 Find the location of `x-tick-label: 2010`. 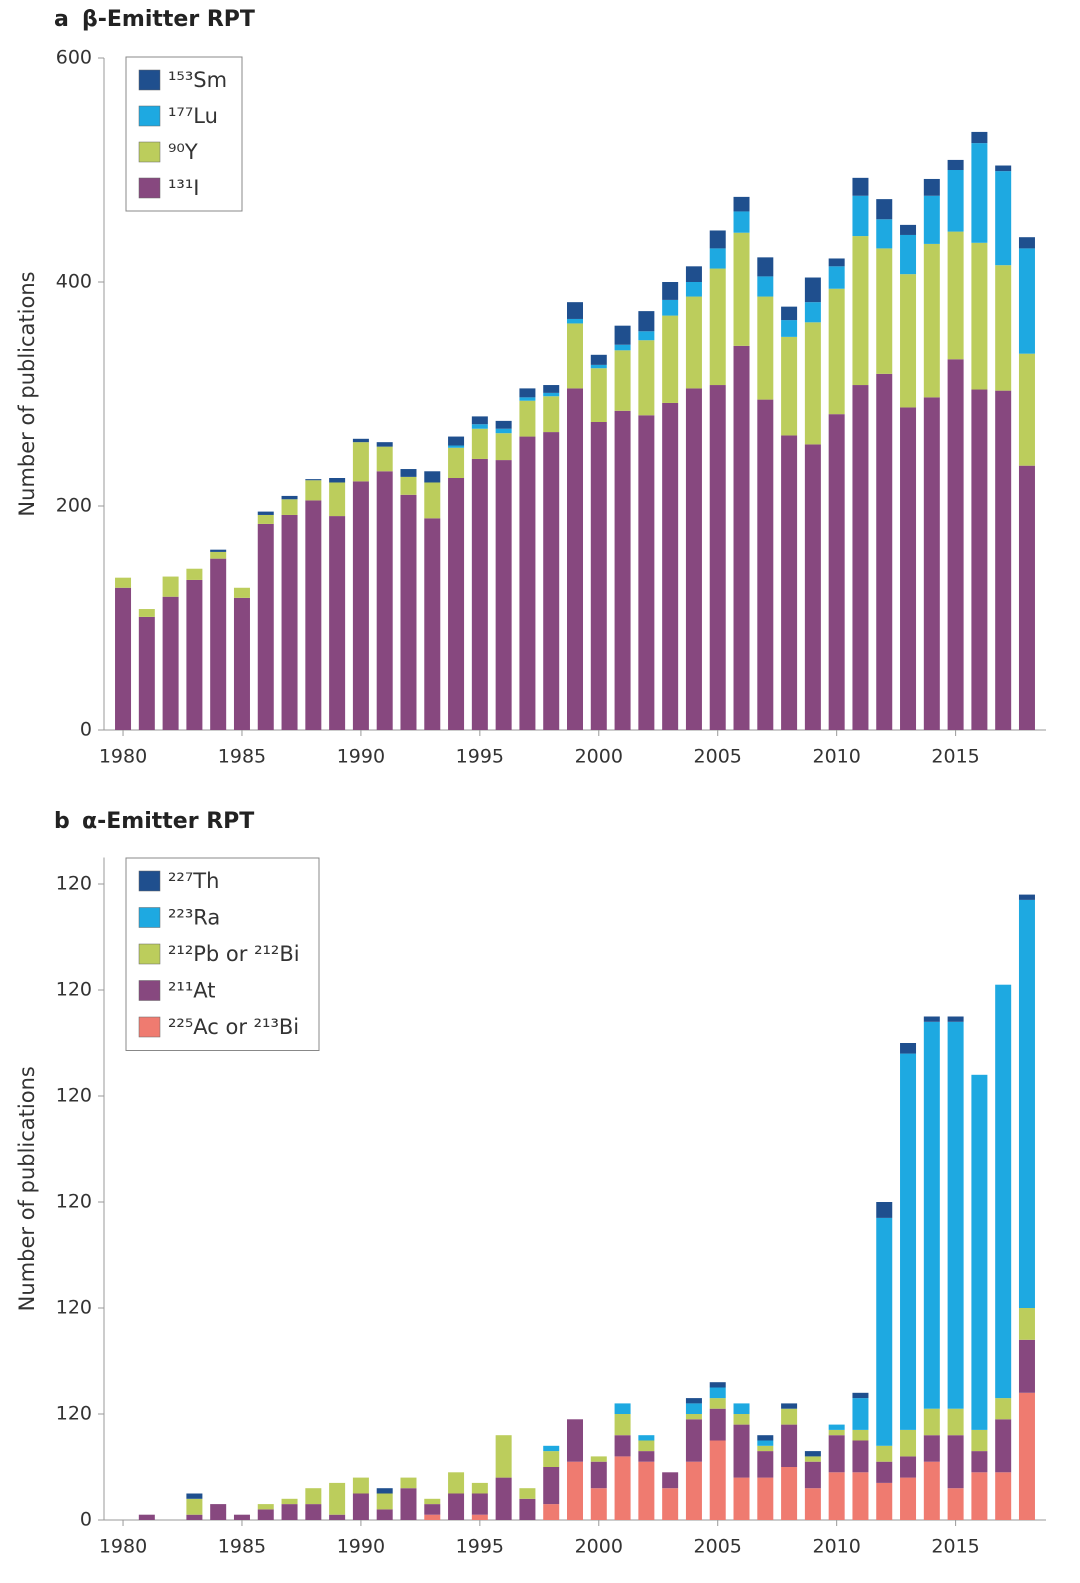

x-tick-label: 2010 is located at coordinates (836, 1547).